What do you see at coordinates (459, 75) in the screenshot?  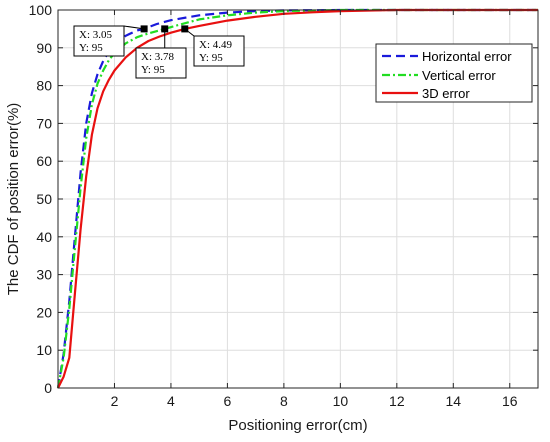 I see `legend-label-vertical-error: Vertical error` at bounding box center [459, 75].